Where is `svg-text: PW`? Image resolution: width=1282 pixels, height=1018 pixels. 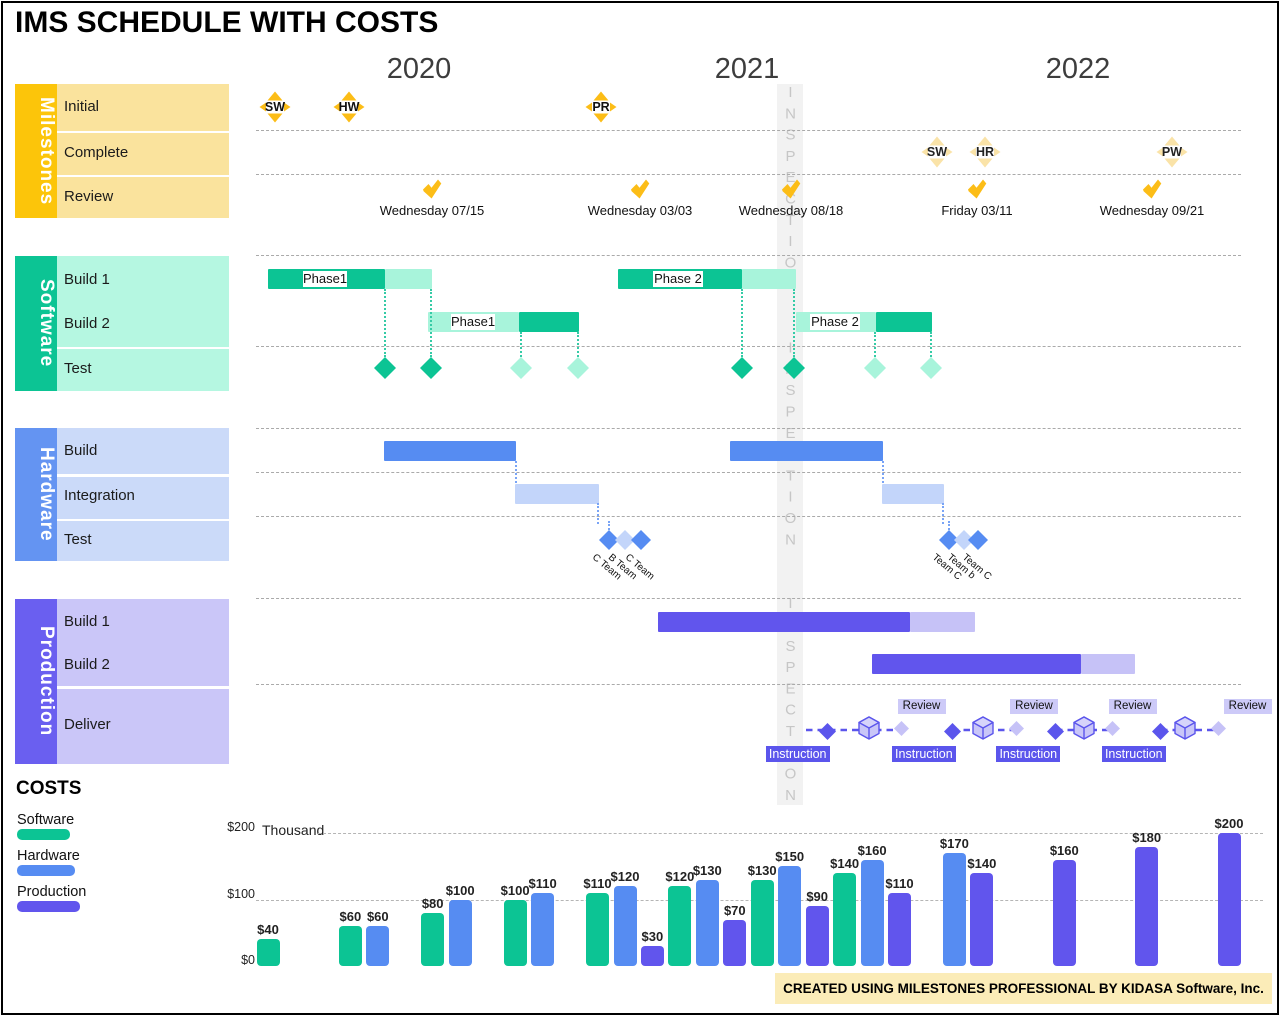
svg-text: PW is located at coordinates (1172, 152).